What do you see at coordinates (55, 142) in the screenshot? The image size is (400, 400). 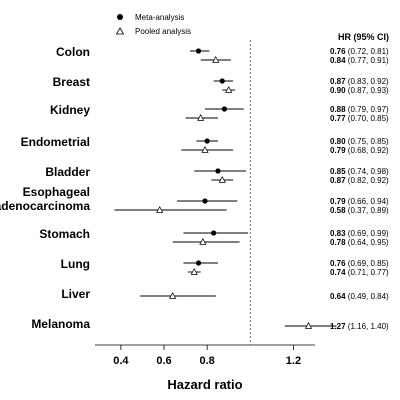 I see `category-label: Endometrial` at bounding box center [55, 142].